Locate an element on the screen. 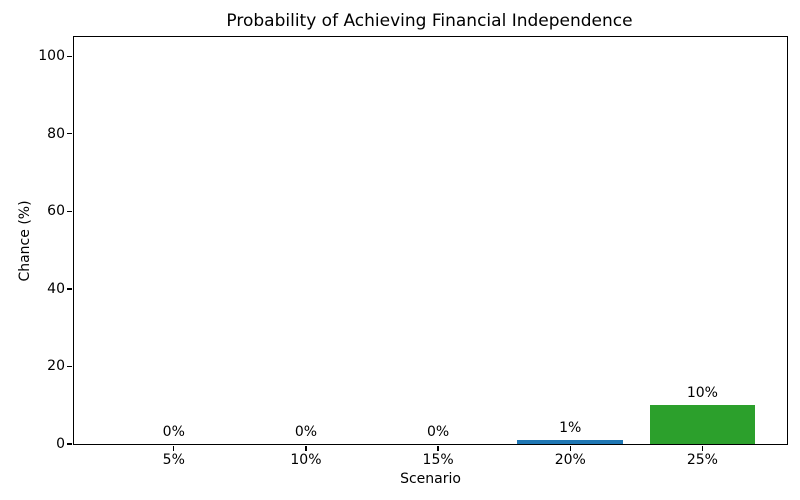 This screenshot has width=800, height=500. x-axis-label: Scenario is located at coordinates (430, 479).